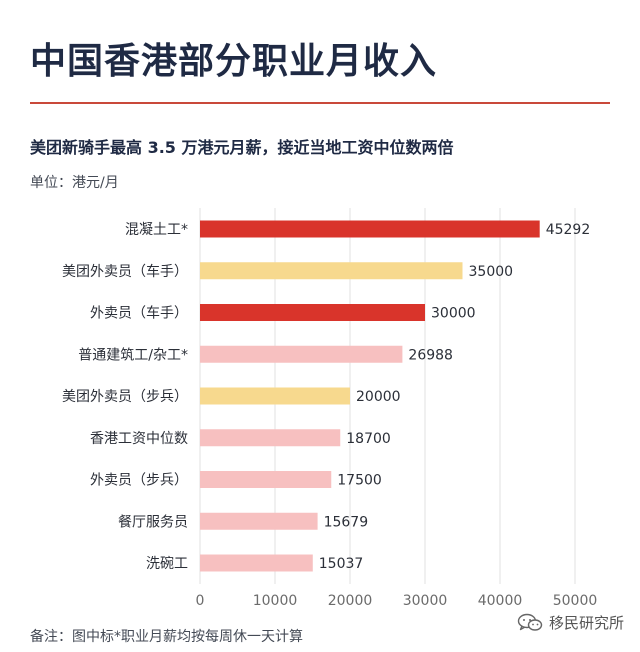  I want to click on category-label: 餐厅服务员, so click(153, 522).